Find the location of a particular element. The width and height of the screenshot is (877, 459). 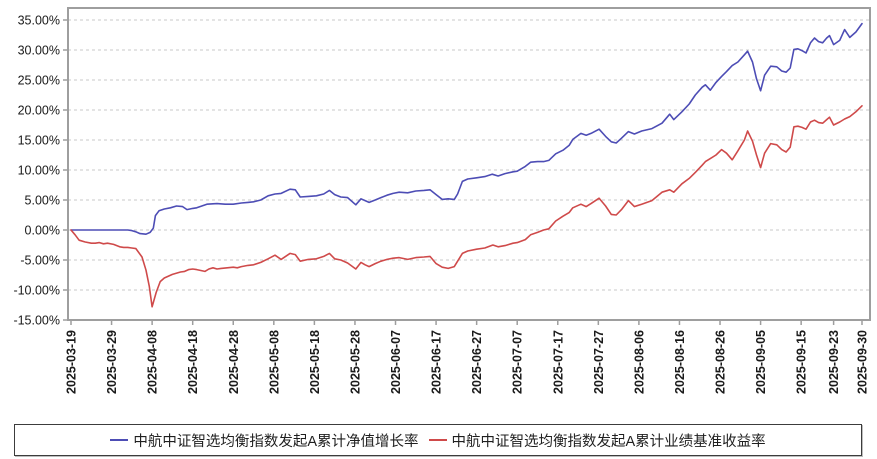

y-axis-label: 10.00% is located at coordinates (39, 171).